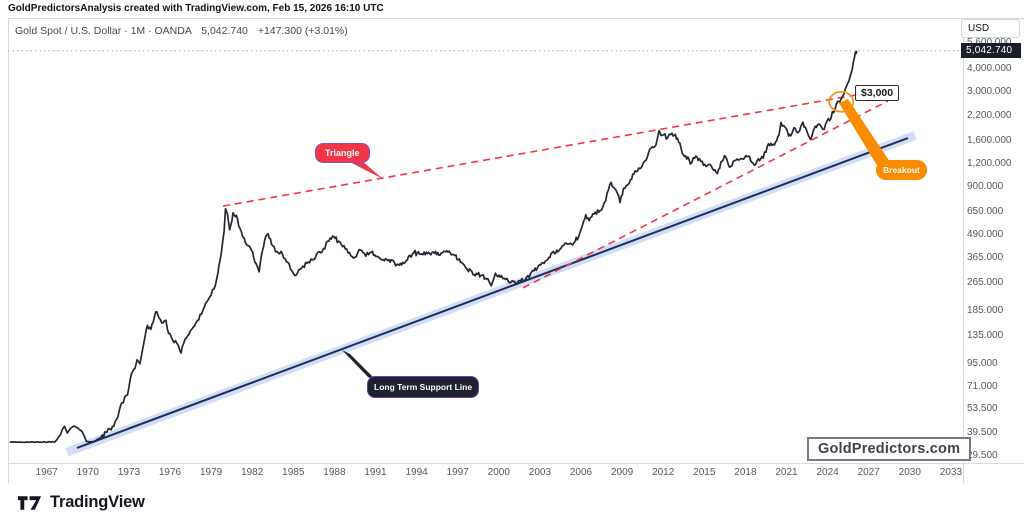 Image resolution: width=1024 pixels, height=524 pixels. What do you see at coordinates (342, 153) in the screenshot?
I see `triangle-annotation-label: Triangle` at bounding box center [342, 153].